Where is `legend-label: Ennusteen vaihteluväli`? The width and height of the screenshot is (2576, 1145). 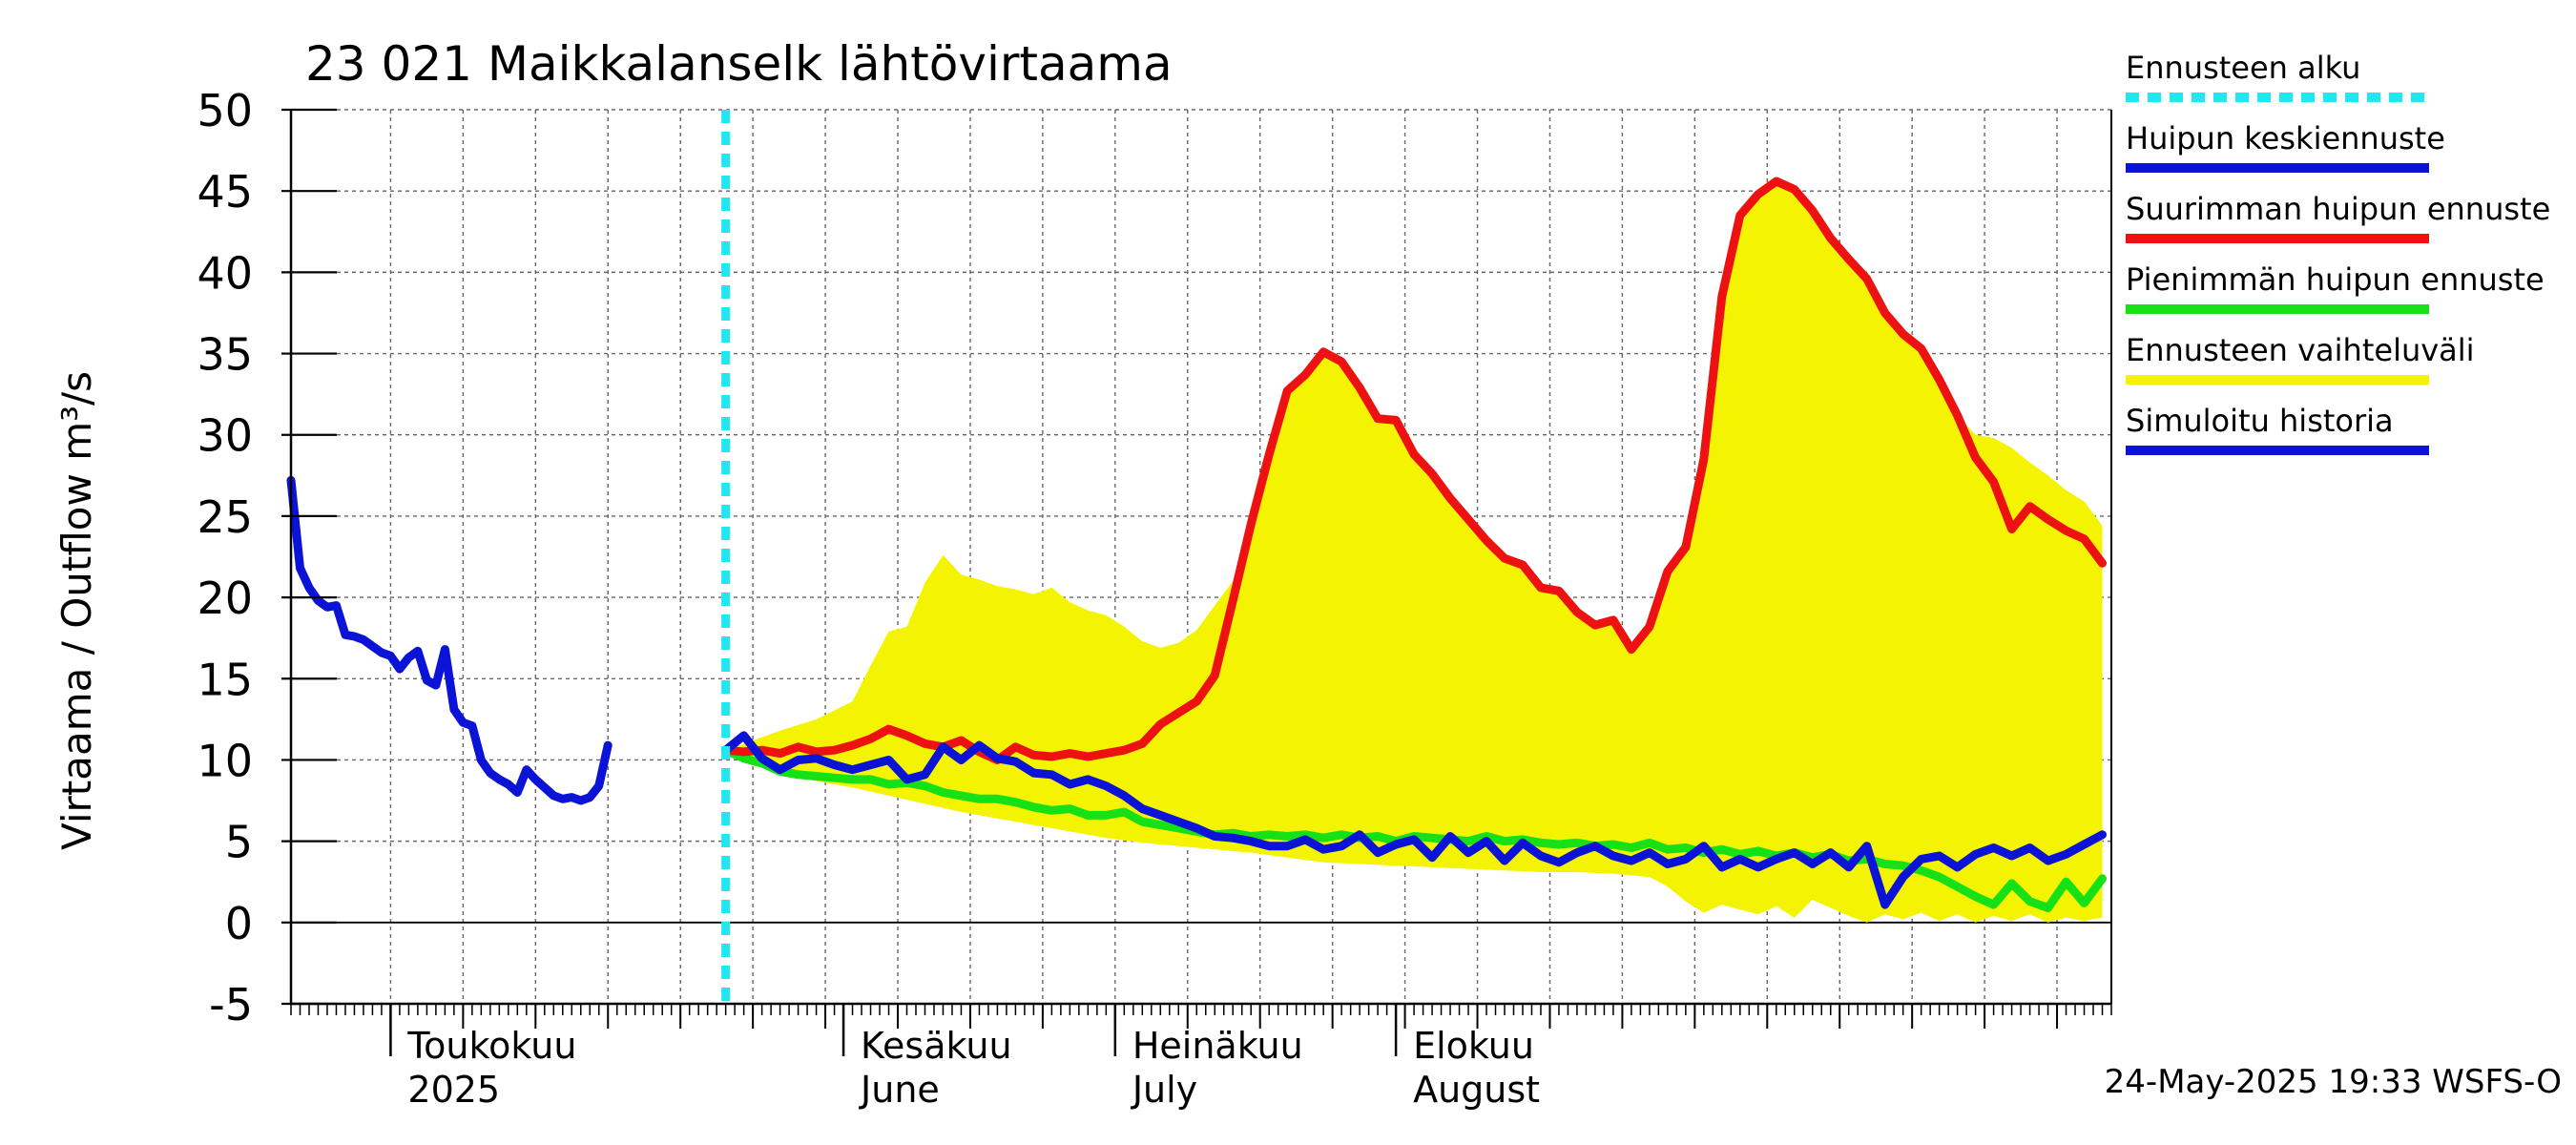 legend-label: Ennusteen vaihteluväli is located at coordinates (2300, 350).